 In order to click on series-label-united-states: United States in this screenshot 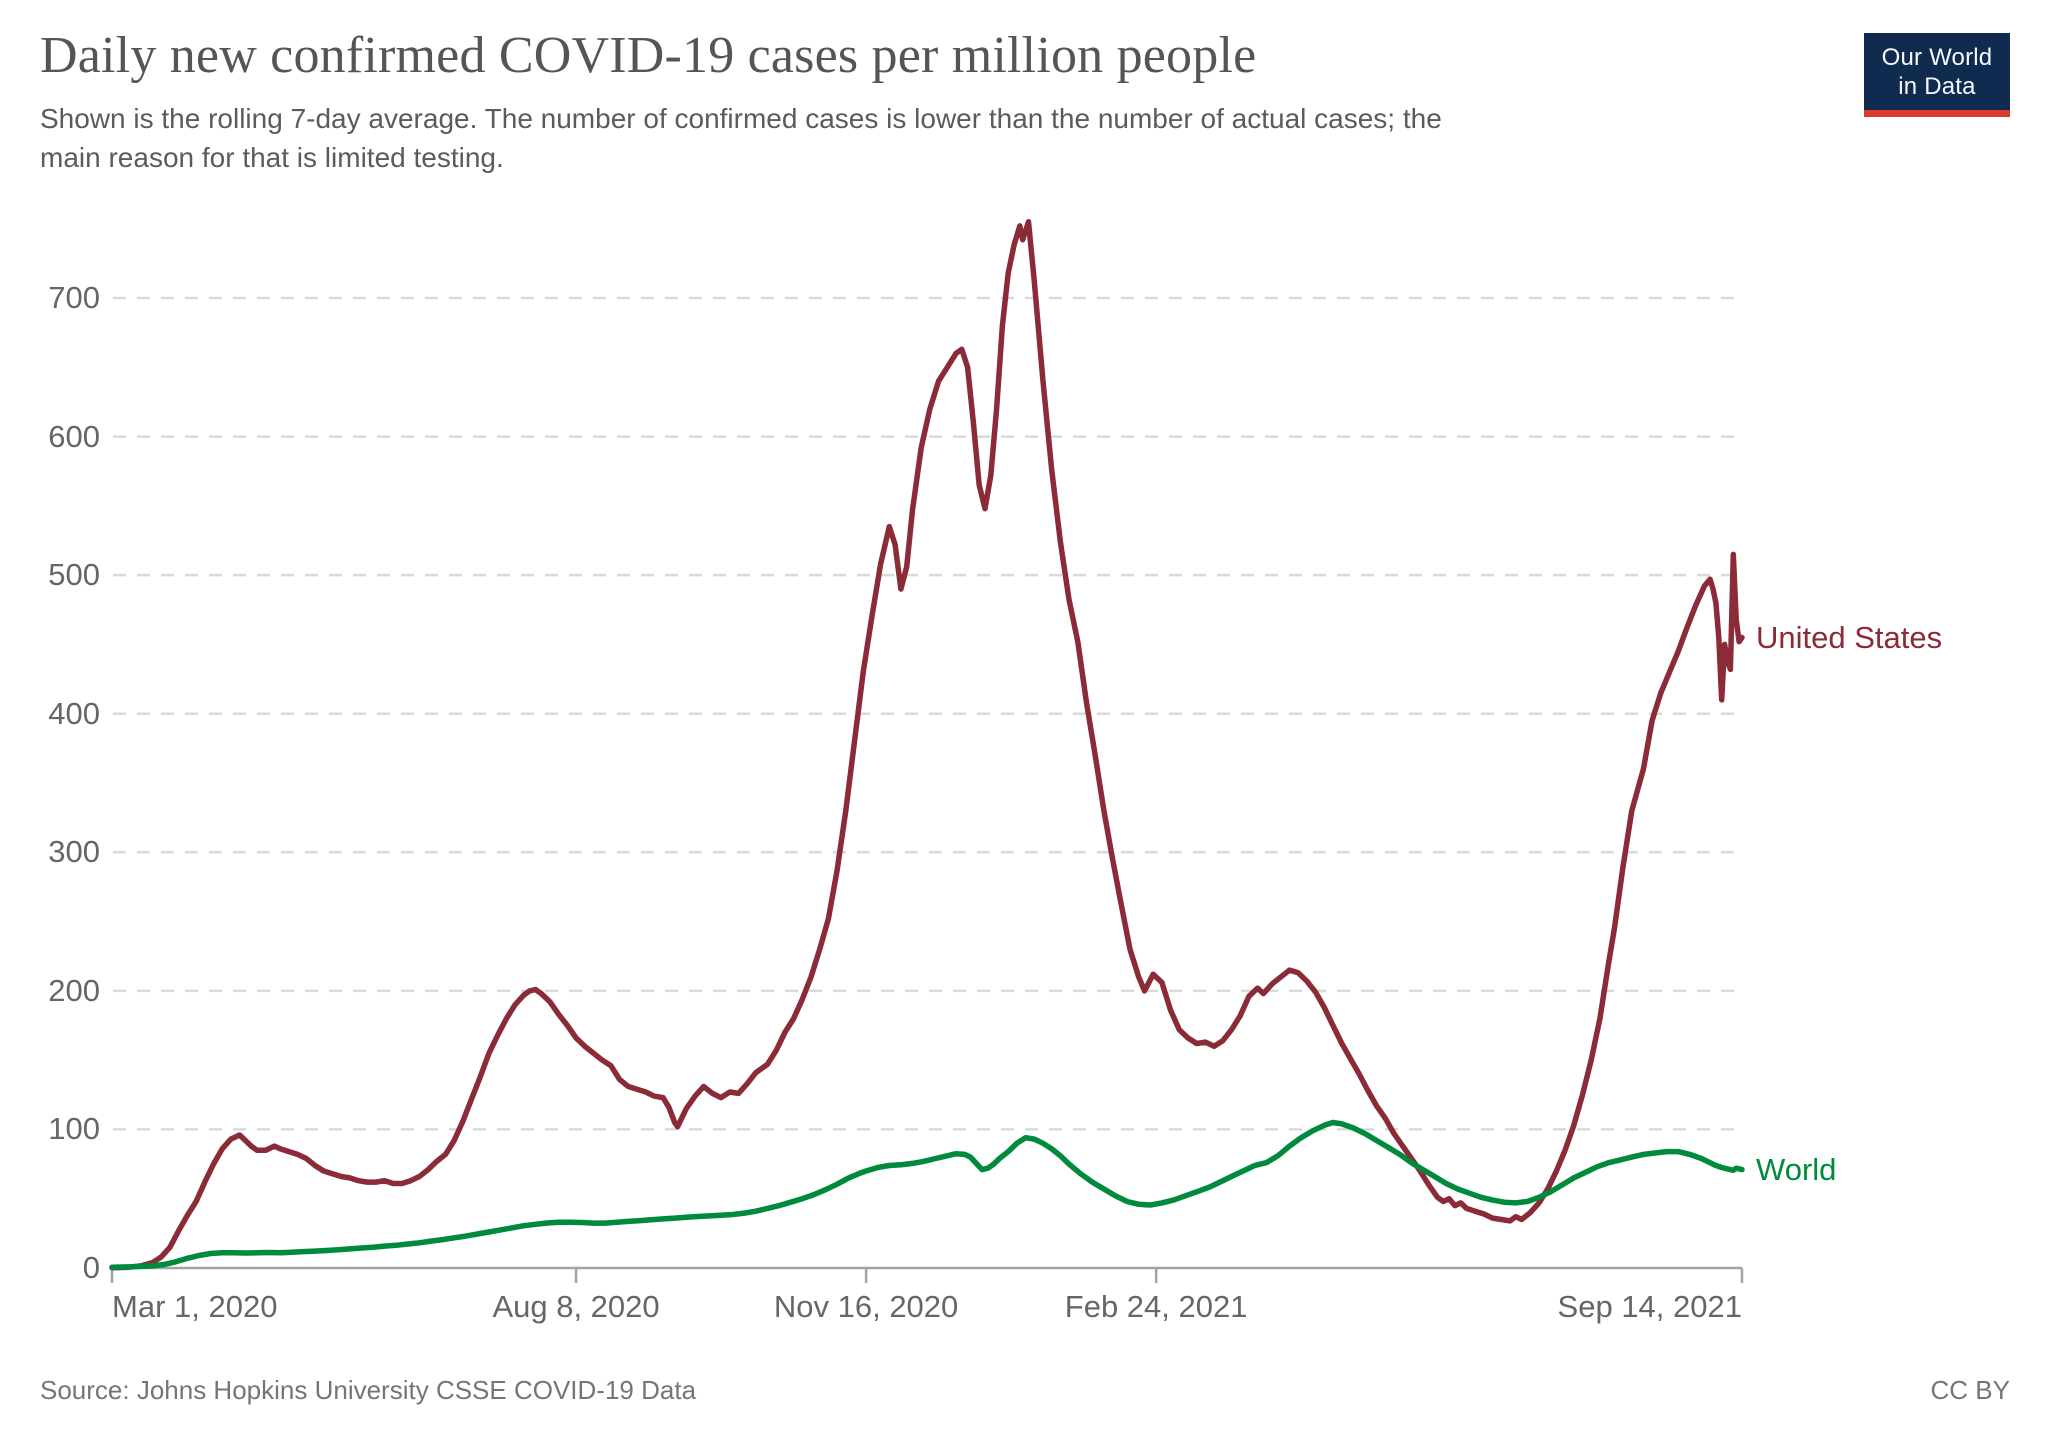, I will do `click(1849, 637)`.